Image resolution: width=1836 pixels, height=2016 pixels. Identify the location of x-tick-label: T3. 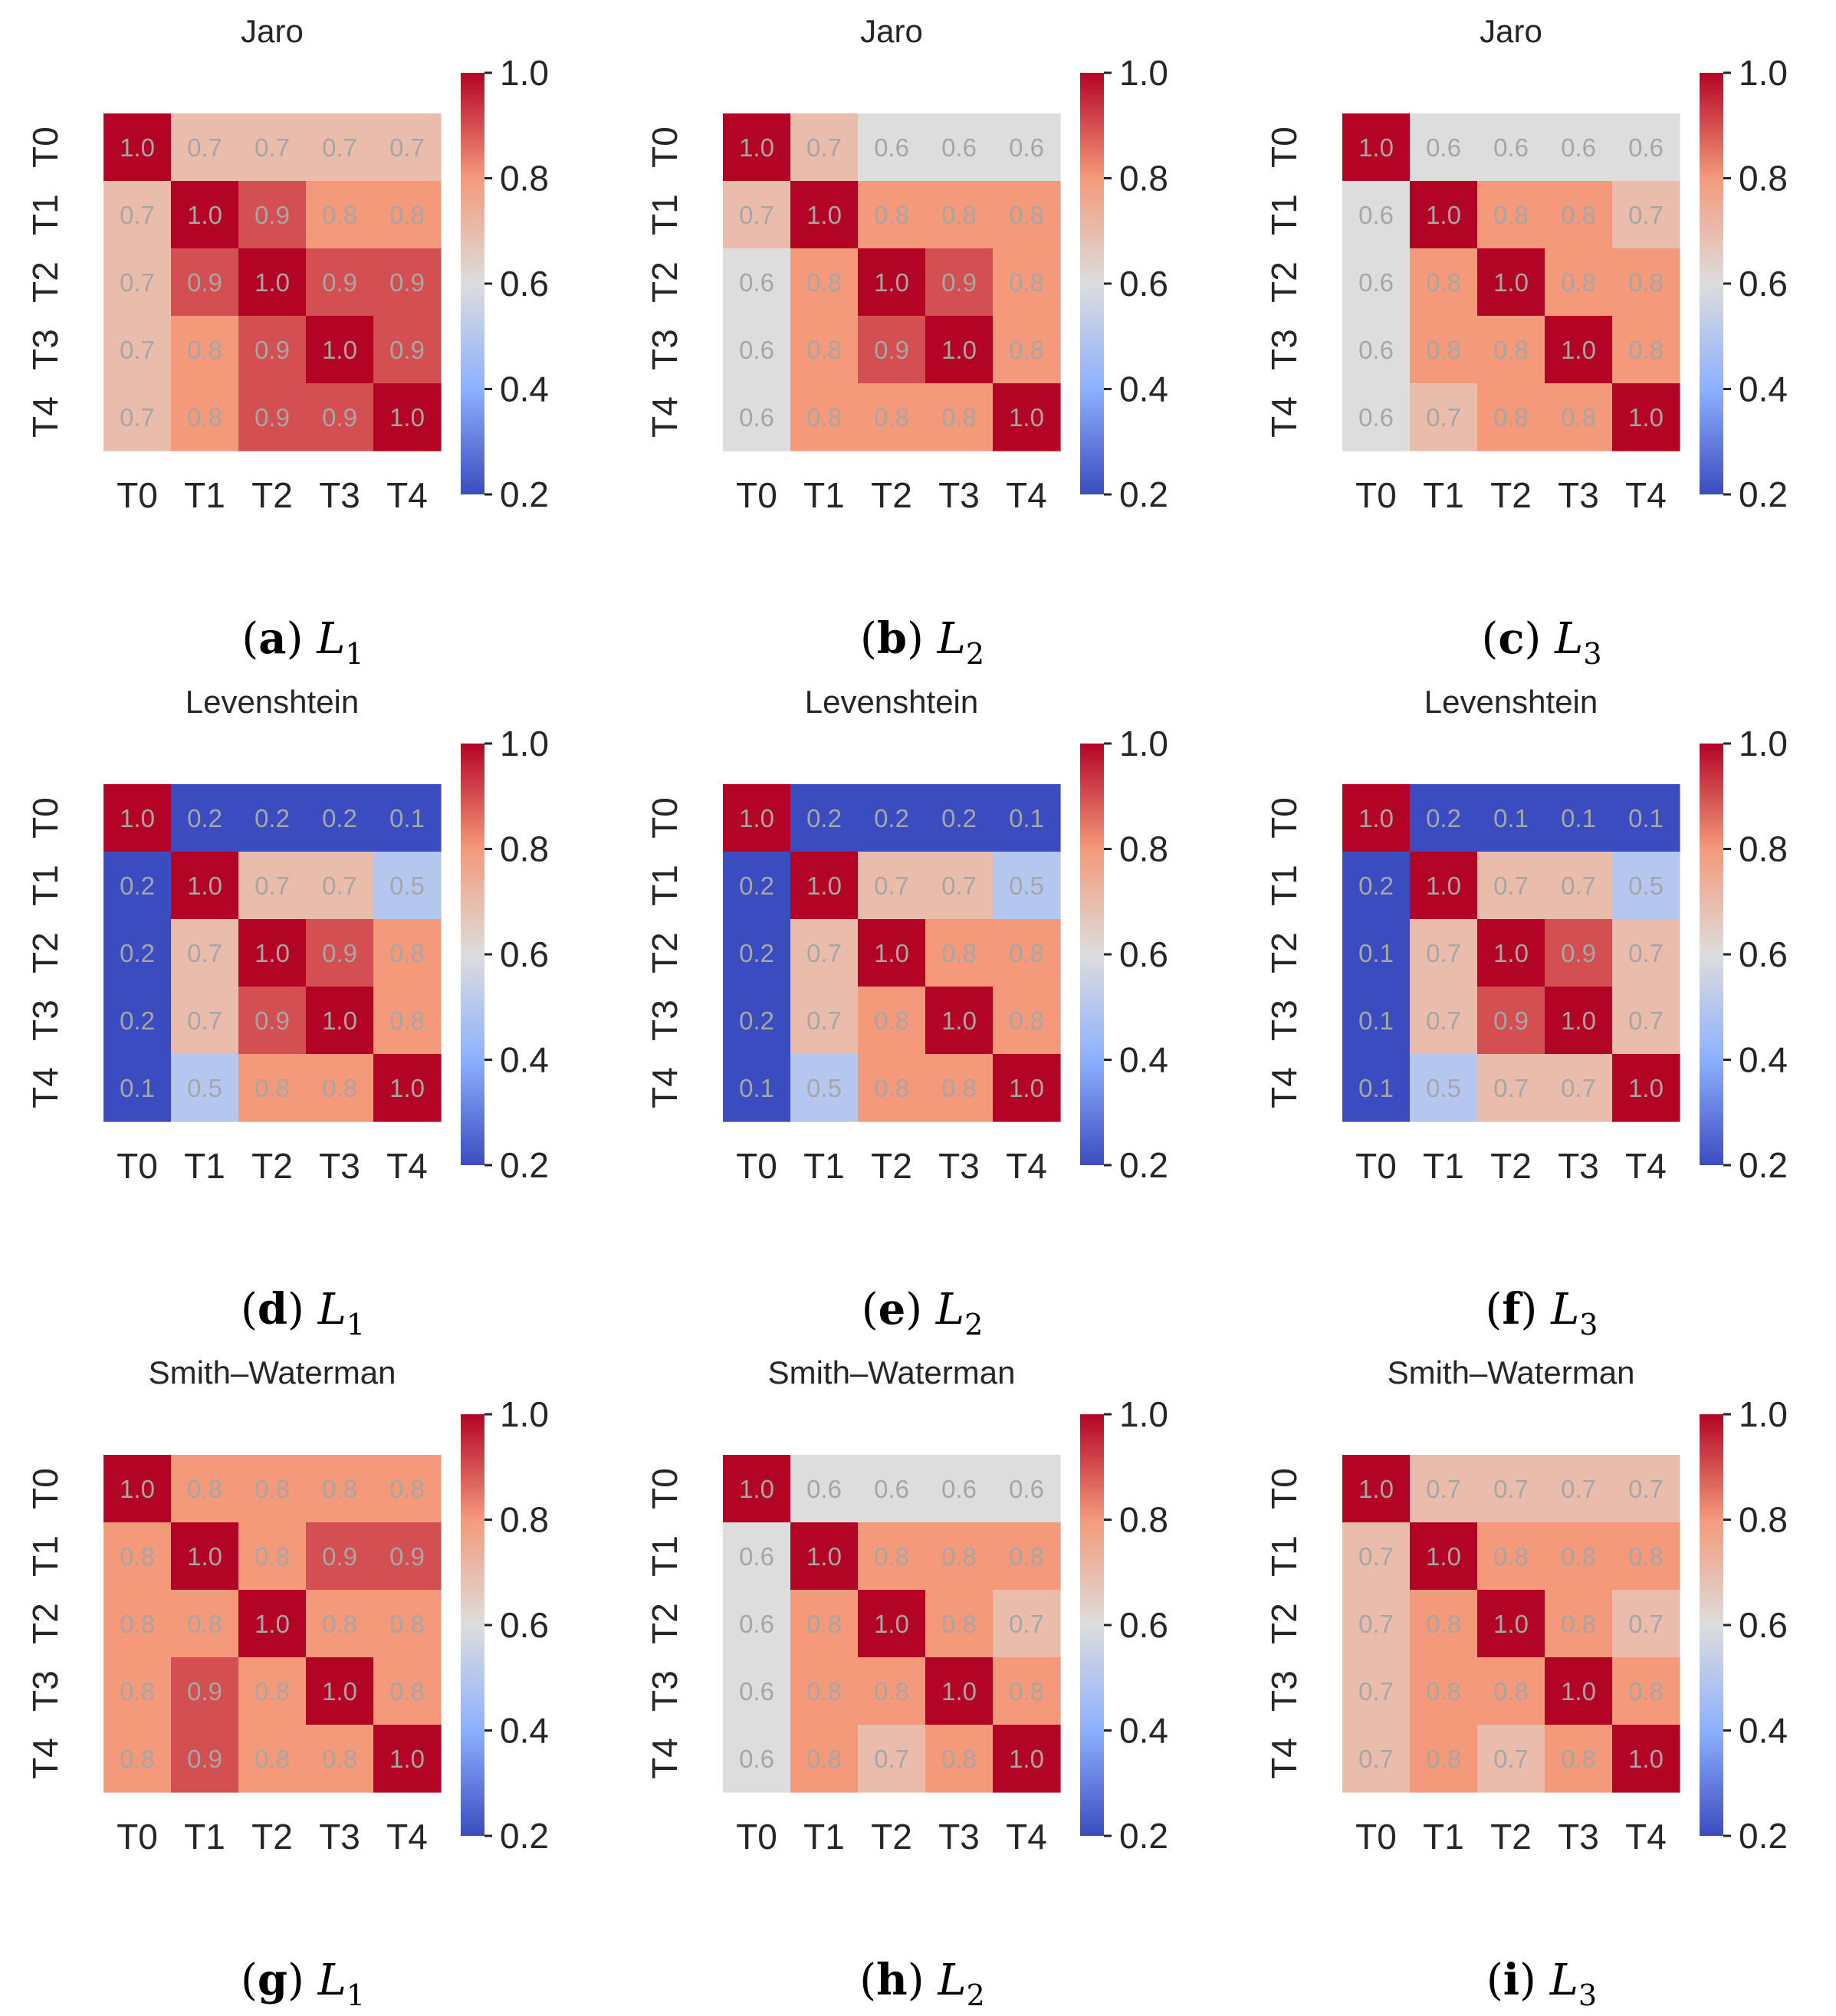
(959, 1837).